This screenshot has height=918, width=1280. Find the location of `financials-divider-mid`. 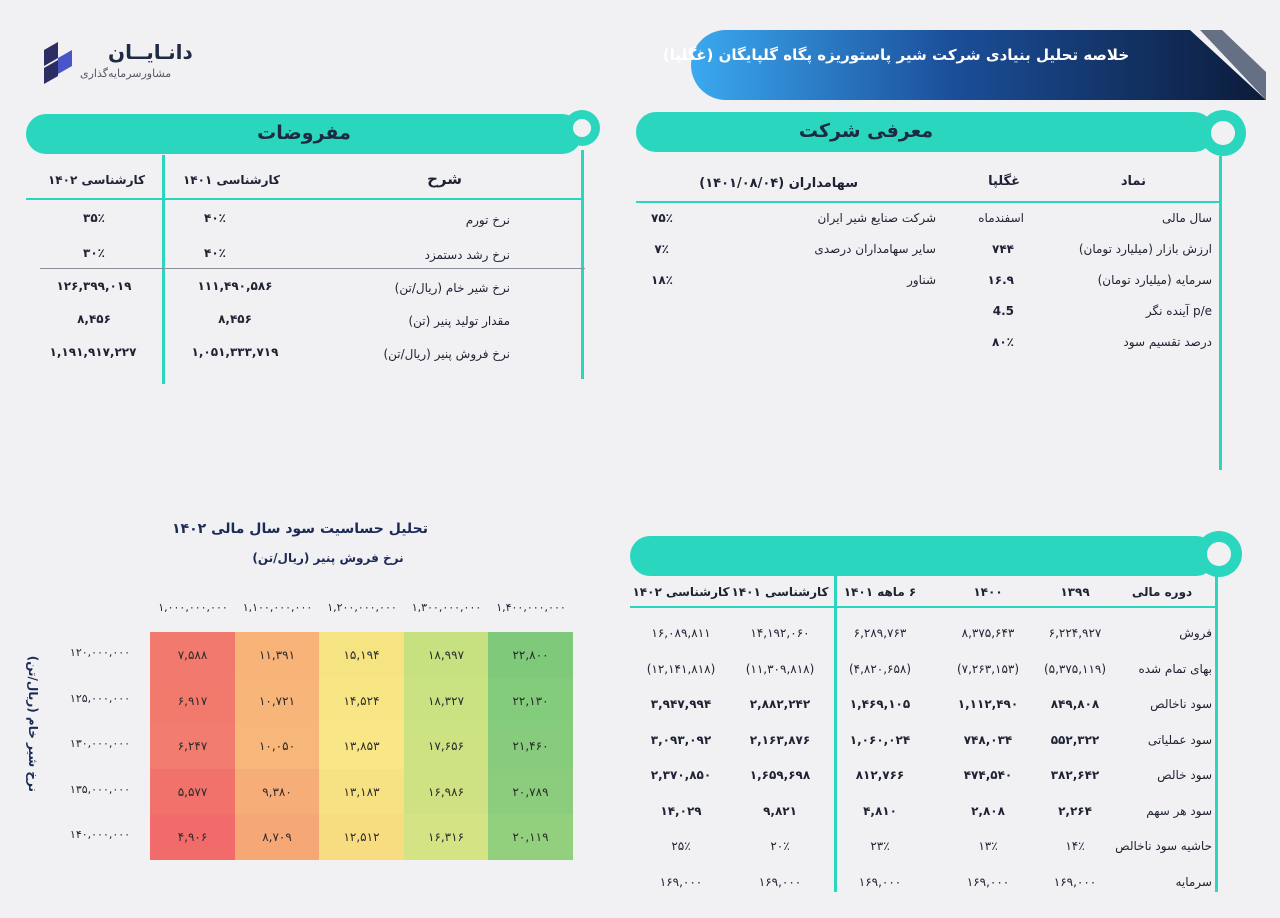

financials-divider-mid is located at coordinates (835, 734).